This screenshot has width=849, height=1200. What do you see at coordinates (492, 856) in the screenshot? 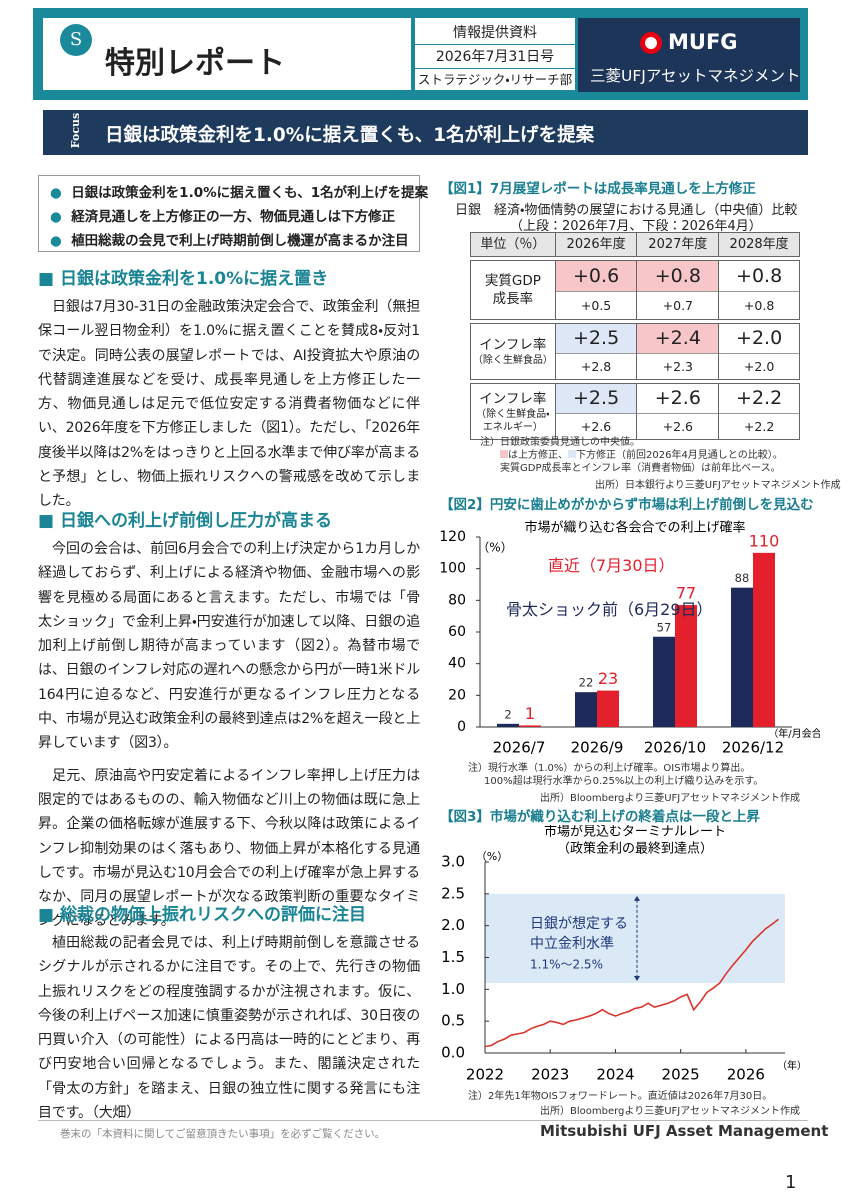
I see `y-unit: （%）` at bounding box center [492, 856].